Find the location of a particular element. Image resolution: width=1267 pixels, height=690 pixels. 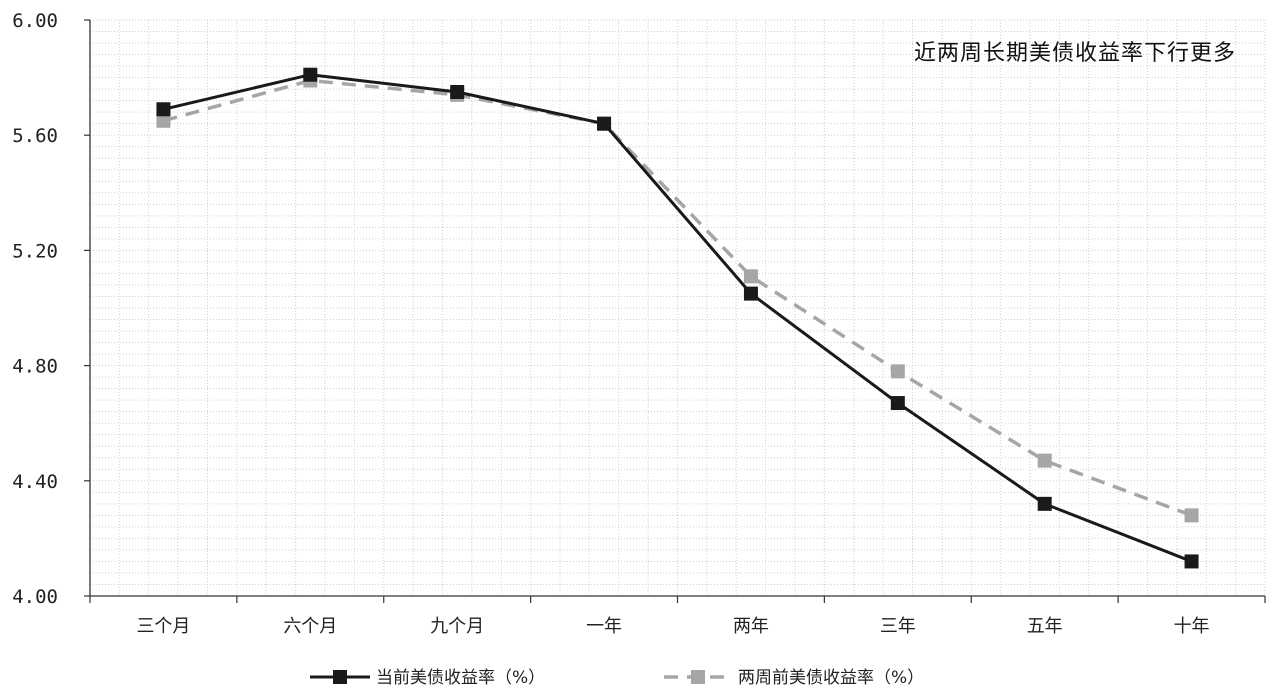

y-tick-label: 5.60 is located at coordinates (35, 136).